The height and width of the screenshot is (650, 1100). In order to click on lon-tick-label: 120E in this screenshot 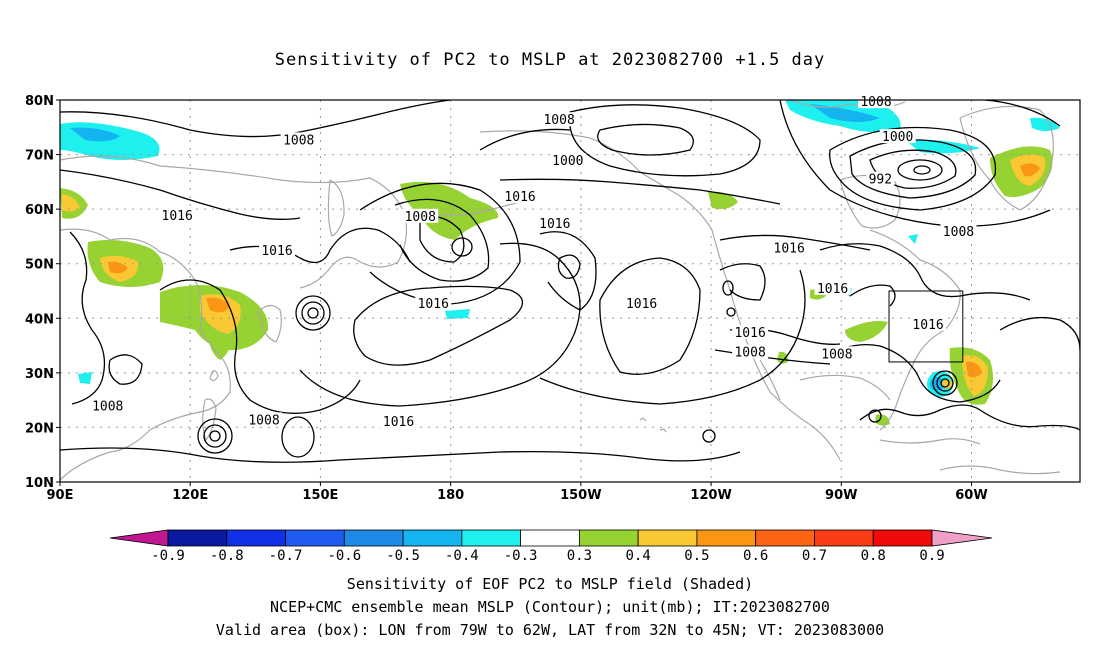, I will do `click(190, 495)`.